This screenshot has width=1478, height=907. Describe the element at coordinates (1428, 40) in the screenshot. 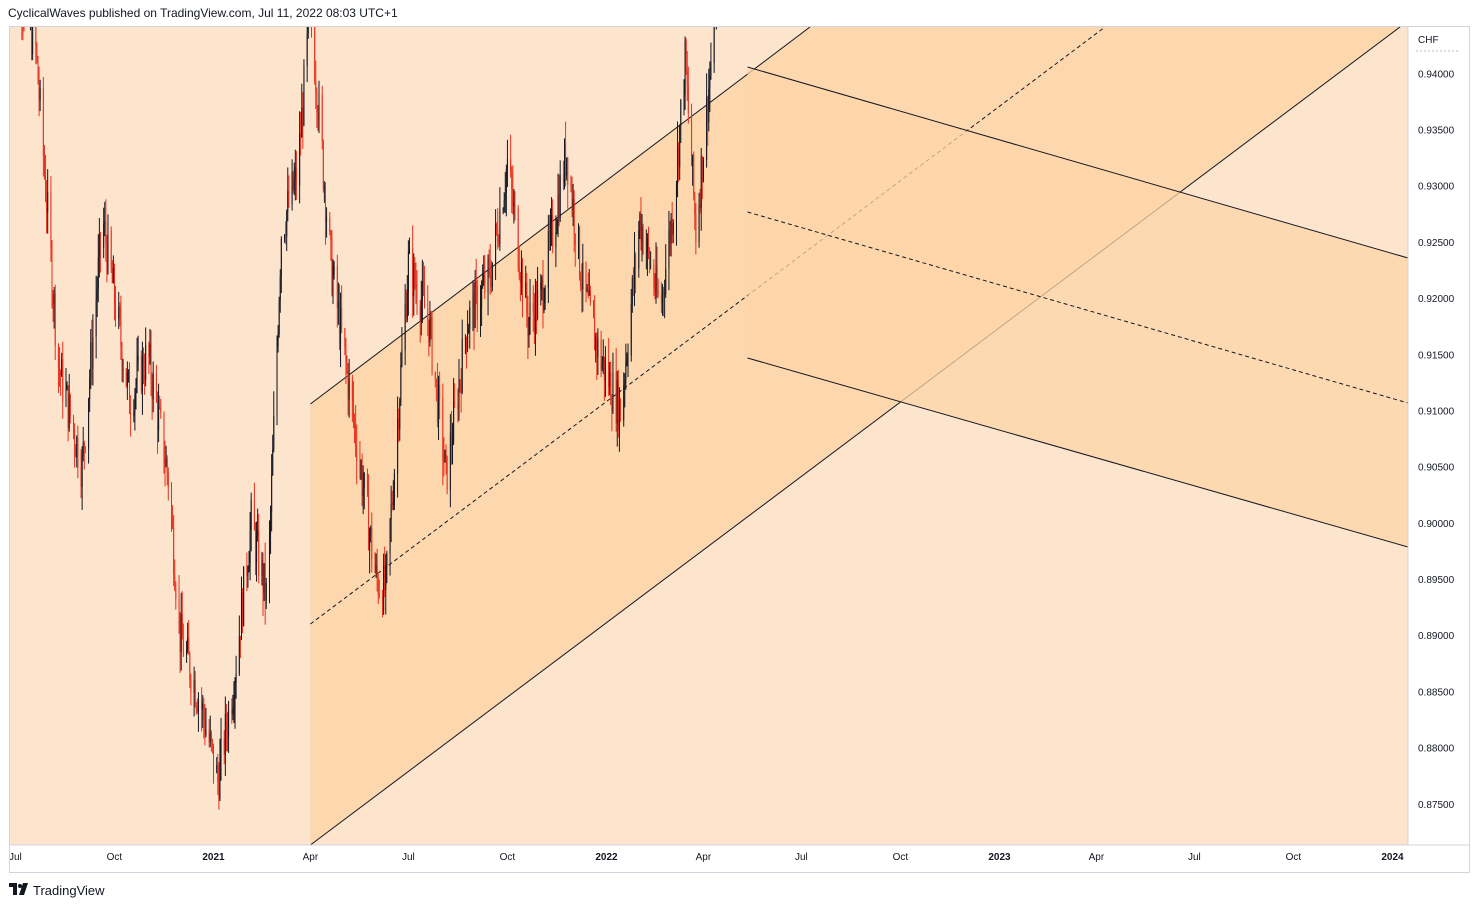

I see `currency-label: CHF` at that location.